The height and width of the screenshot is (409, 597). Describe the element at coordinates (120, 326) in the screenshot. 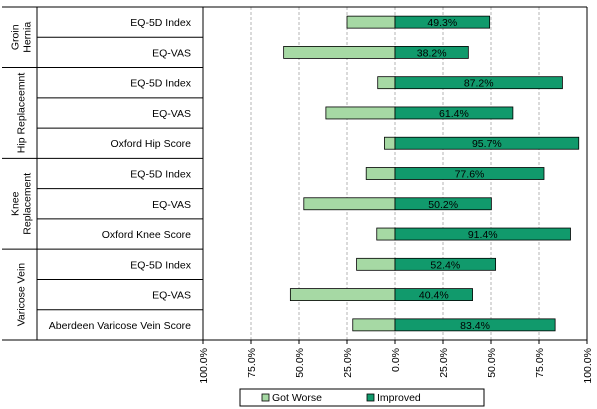

I see `category-label: Aberdeen Varicose Vein Score` at that location.